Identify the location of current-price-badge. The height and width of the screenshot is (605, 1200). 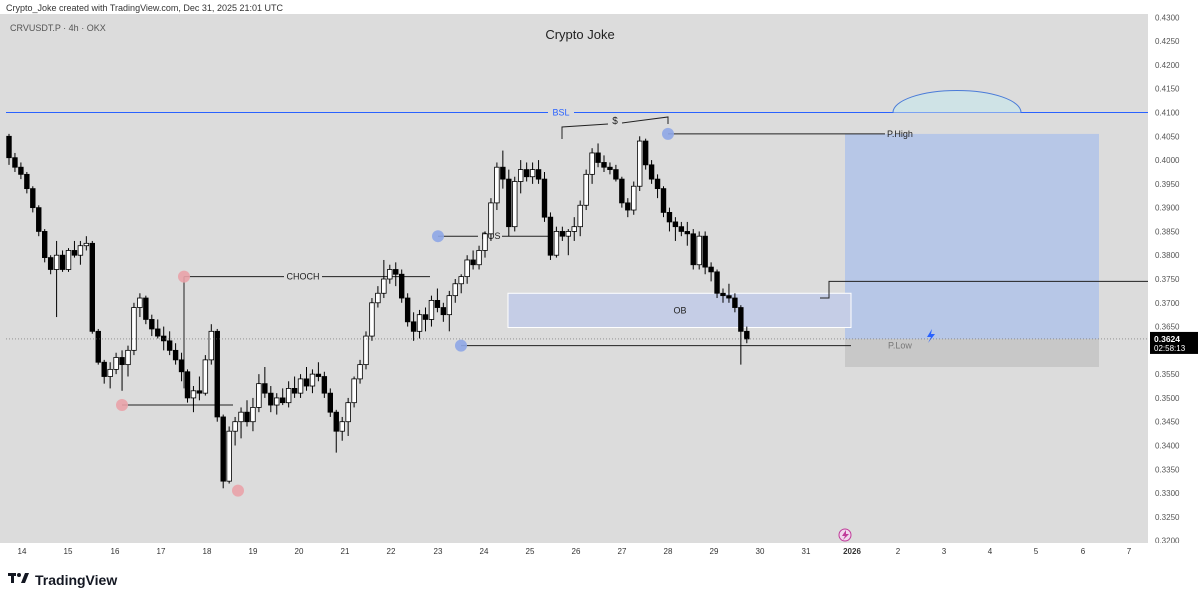
(1174, 342).